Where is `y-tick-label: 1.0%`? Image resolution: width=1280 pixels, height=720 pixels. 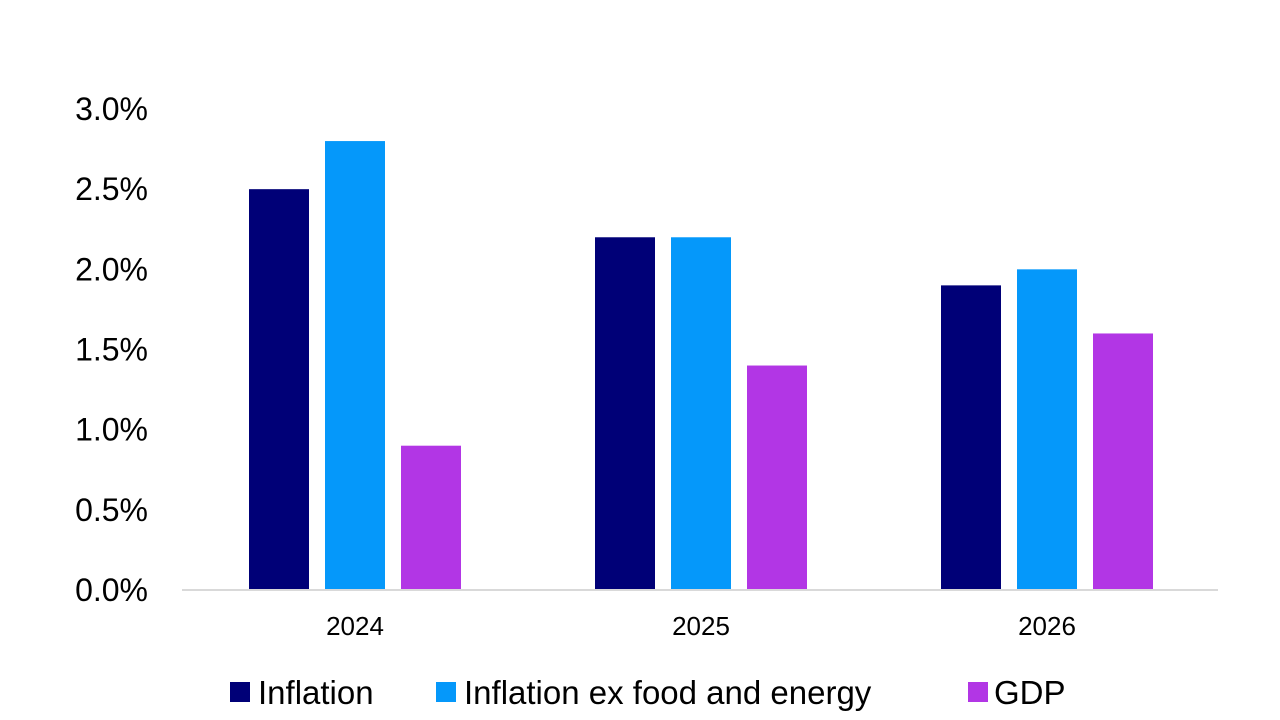 y-tick-label: 1.0% is located at coordinates (111, 430).